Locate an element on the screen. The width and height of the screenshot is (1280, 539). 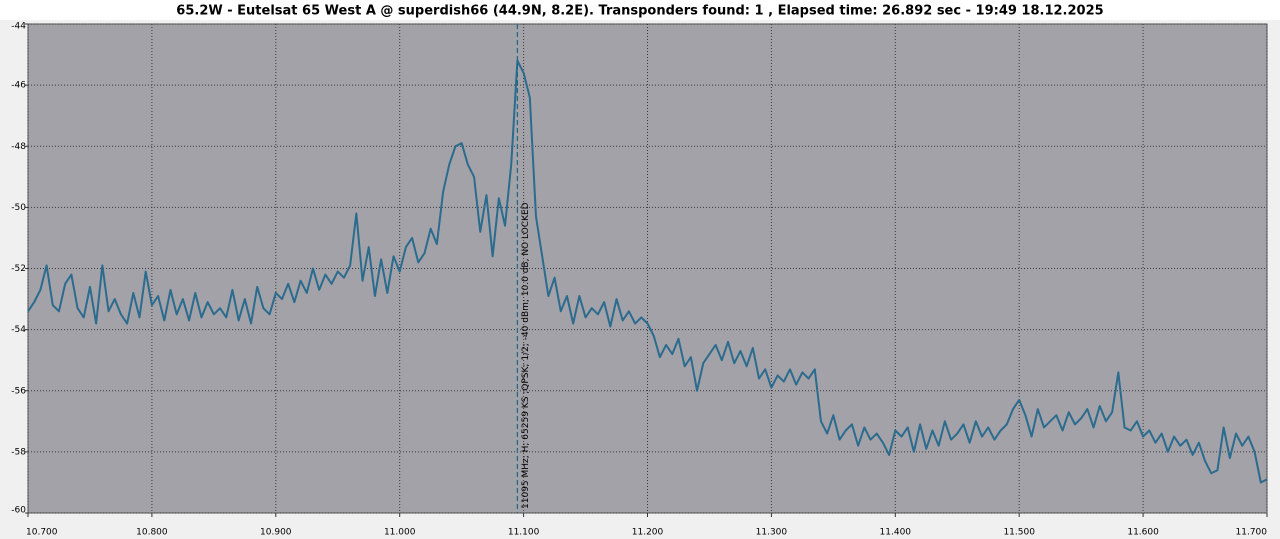
x-tick-label: 10.800 is located at coordinates (152, 533).